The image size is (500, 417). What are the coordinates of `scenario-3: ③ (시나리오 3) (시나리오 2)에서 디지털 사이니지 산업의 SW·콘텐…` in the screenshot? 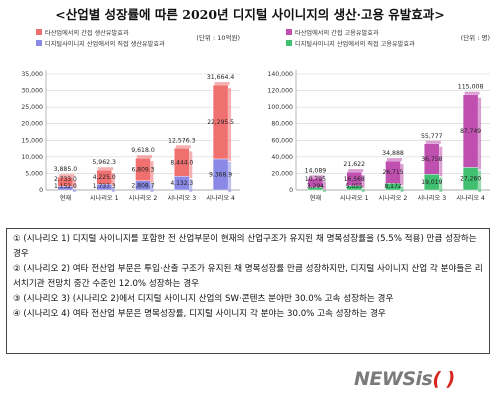 It's located at (203, 299).